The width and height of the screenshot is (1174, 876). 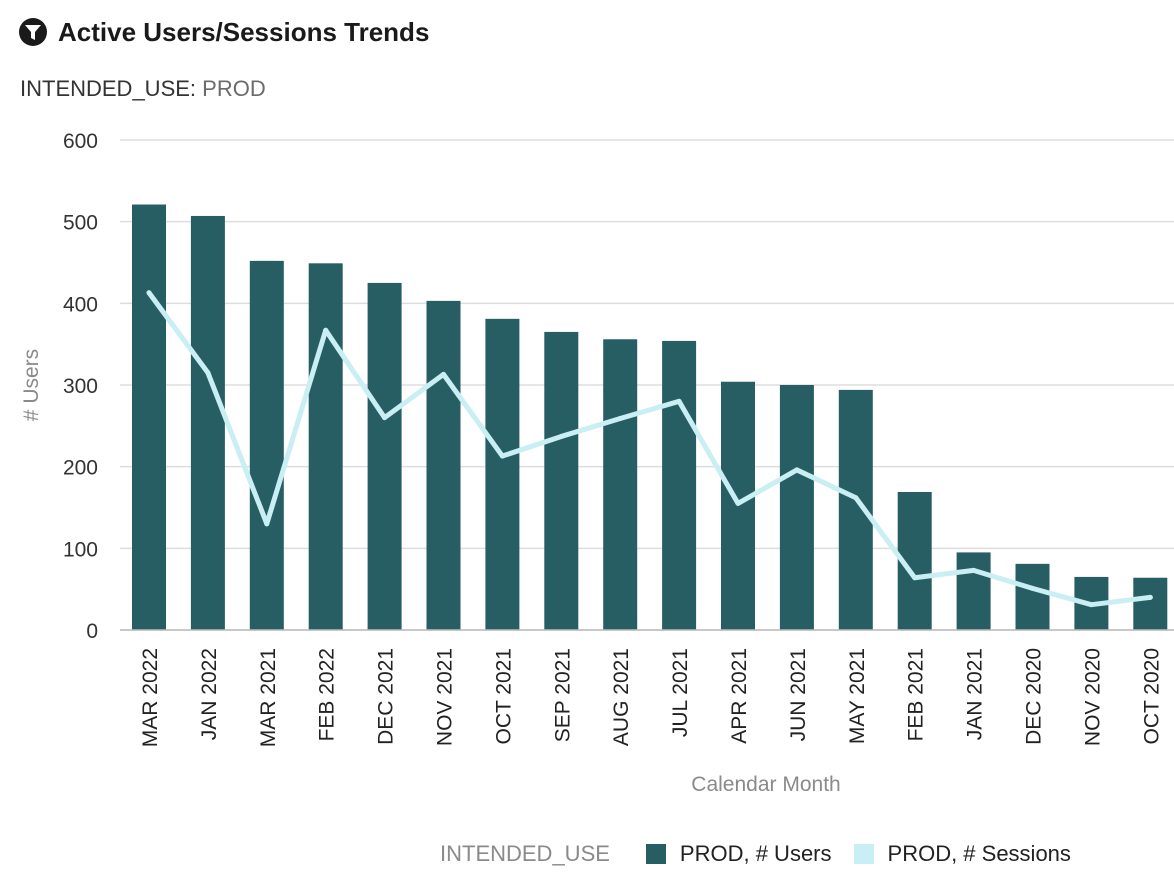 What do you see at coordinates (33, 32) in the screenshot?
I see `filter-icon` at bounding box center [33, 32].